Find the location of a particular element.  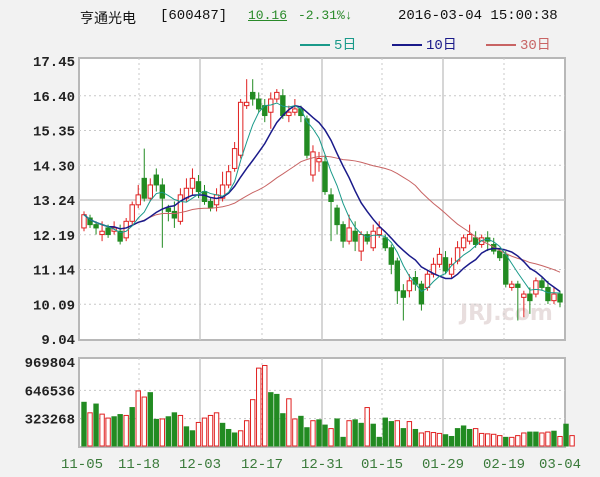

legend-ma10: 10日 is located at coordinates (424, 44).